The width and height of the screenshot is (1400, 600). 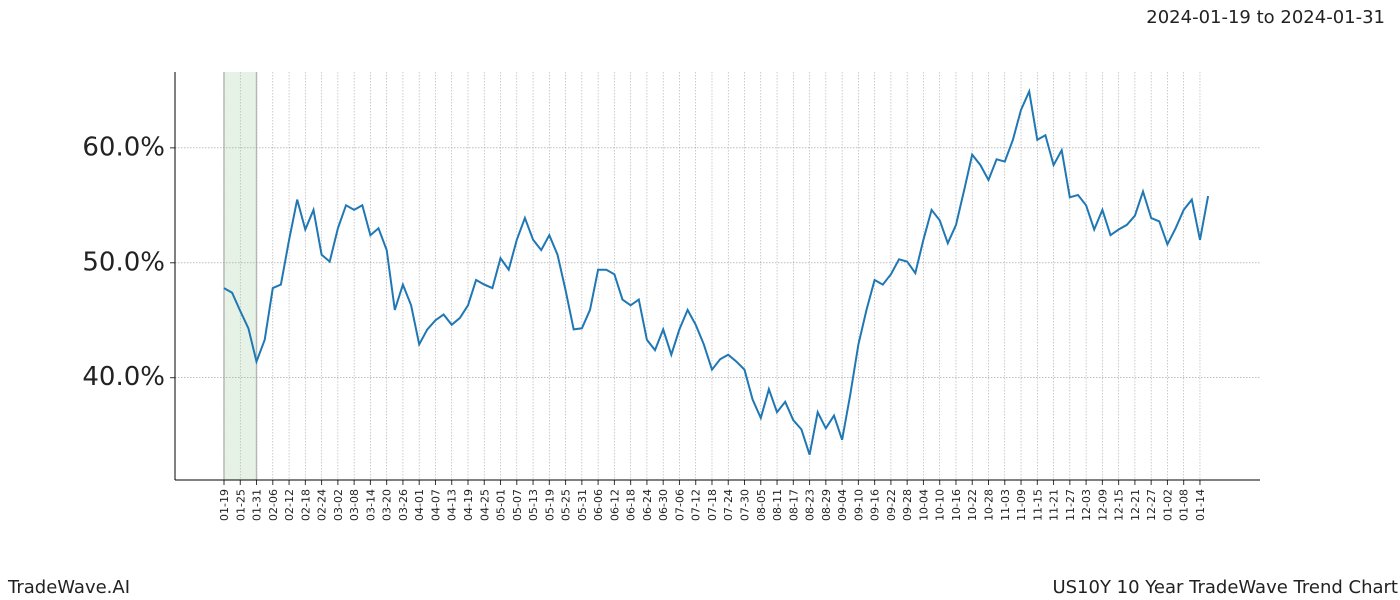 I want to click on x-tick-label: 12-09, so click(x=1102, y=505).